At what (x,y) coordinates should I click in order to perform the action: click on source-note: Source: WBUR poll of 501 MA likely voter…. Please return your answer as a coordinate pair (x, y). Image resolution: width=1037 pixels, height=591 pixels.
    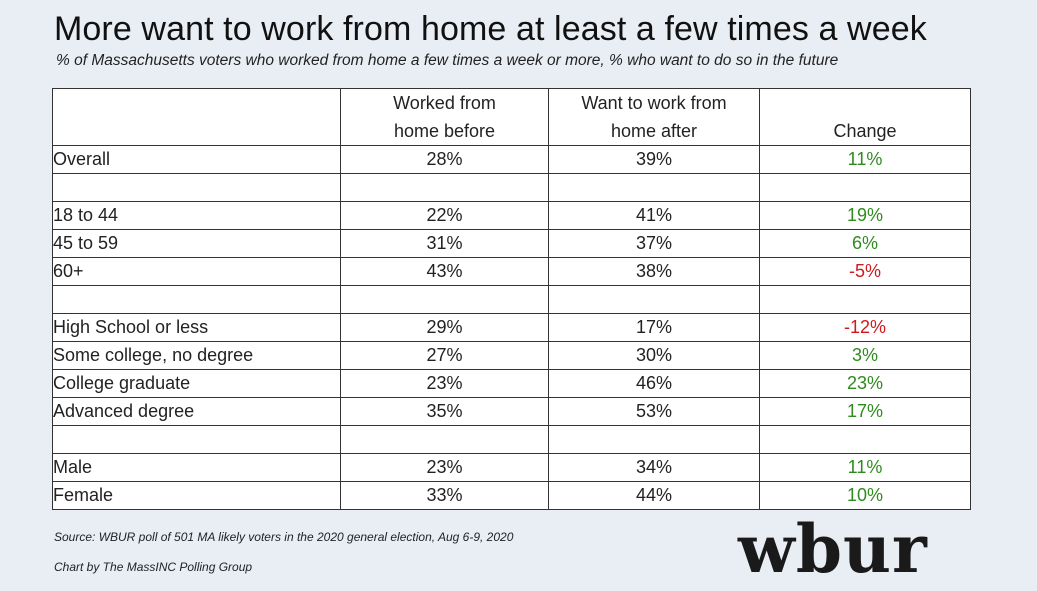
    Looking at the image, I should click on (284, 537).